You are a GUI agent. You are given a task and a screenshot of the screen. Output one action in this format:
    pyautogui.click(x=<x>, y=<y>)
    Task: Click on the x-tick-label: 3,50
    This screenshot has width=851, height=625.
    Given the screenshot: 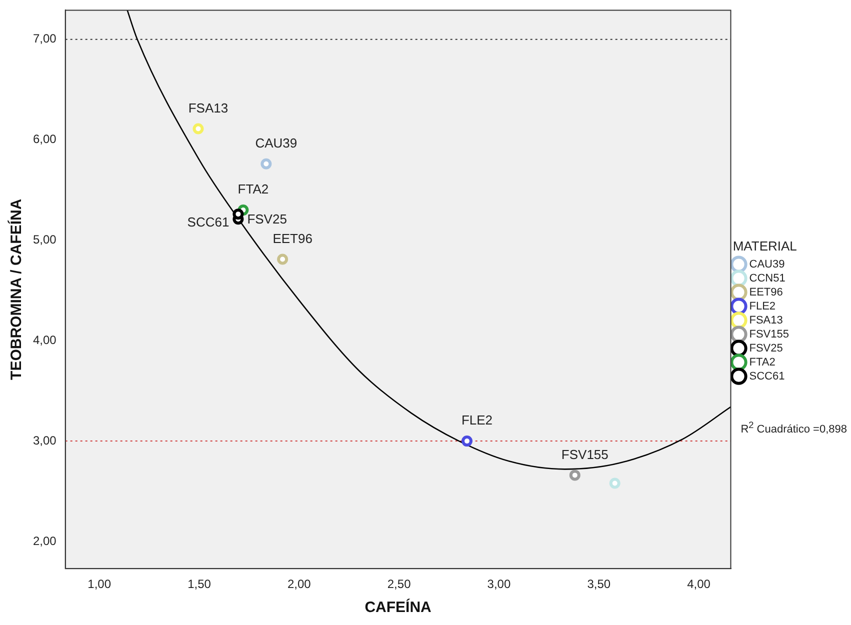 What is the action you would take?
    pyautogui.click(x=599, y=584)
    